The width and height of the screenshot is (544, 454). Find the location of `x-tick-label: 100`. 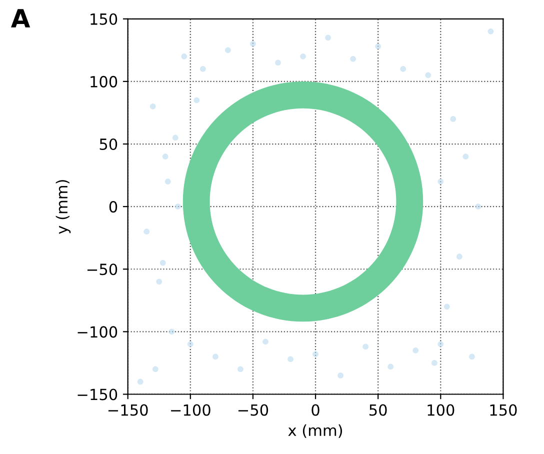

x-tick-label: 100 is located at coordinates (441, 410).